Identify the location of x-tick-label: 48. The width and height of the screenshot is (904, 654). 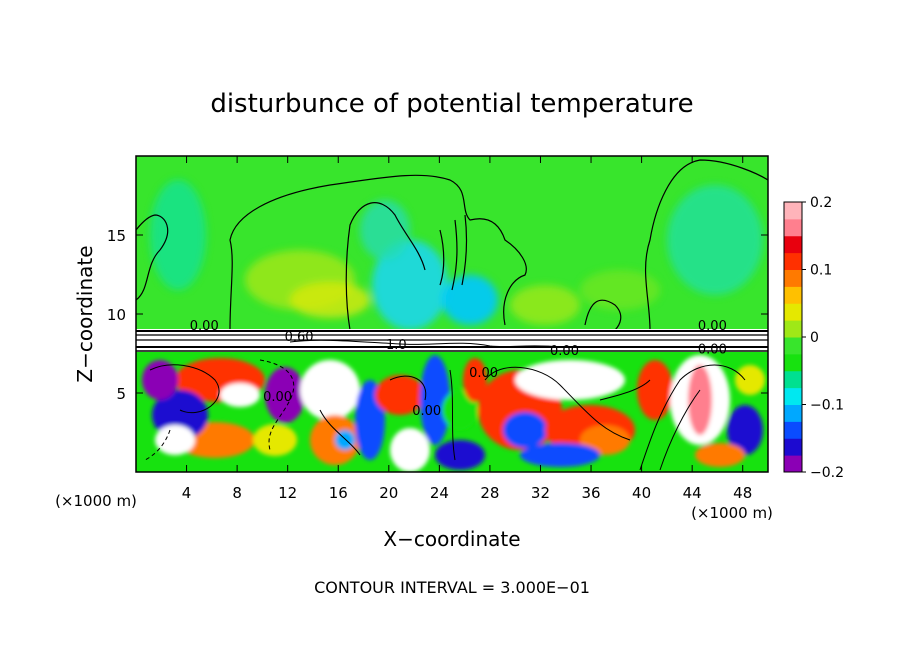
(742, 493).